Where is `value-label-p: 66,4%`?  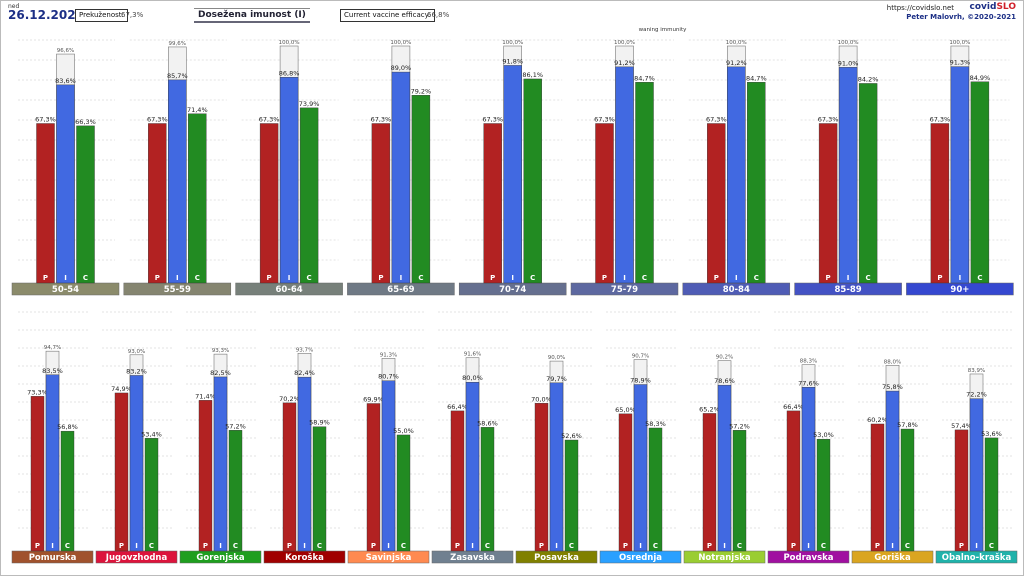
value-label-p: 66,4% is located at coordinates (457, 407).